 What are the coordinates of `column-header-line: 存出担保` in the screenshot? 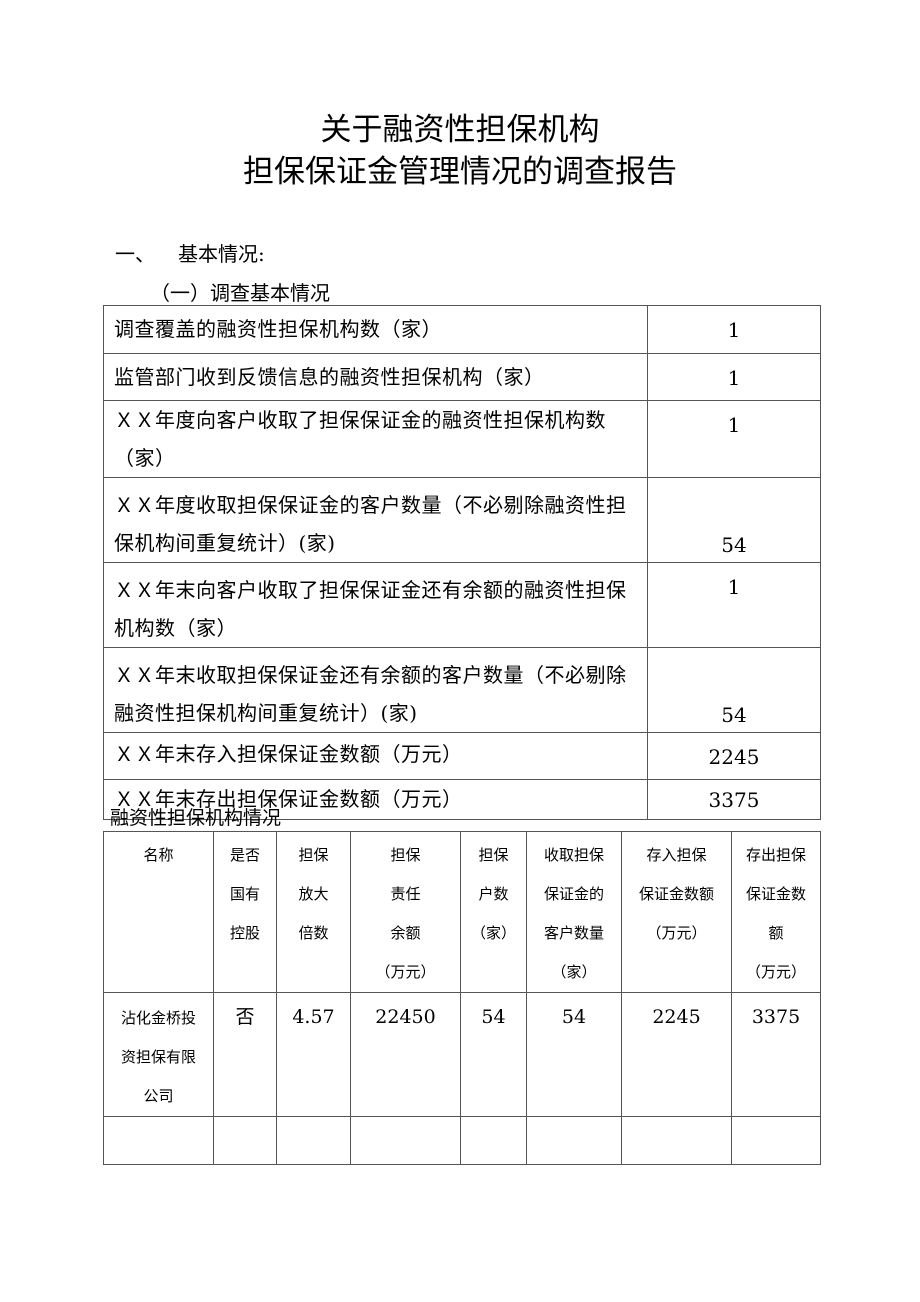 It's located at (775, 855).